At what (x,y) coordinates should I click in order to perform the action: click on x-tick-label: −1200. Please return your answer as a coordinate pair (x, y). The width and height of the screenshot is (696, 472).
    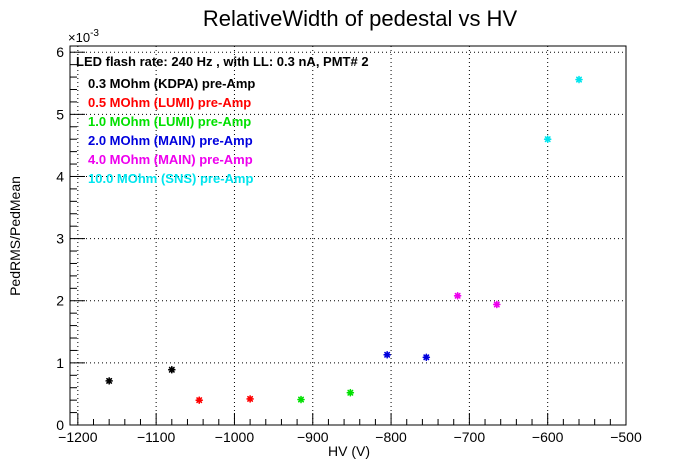
    Looking at the image, I should click on (78, 437).